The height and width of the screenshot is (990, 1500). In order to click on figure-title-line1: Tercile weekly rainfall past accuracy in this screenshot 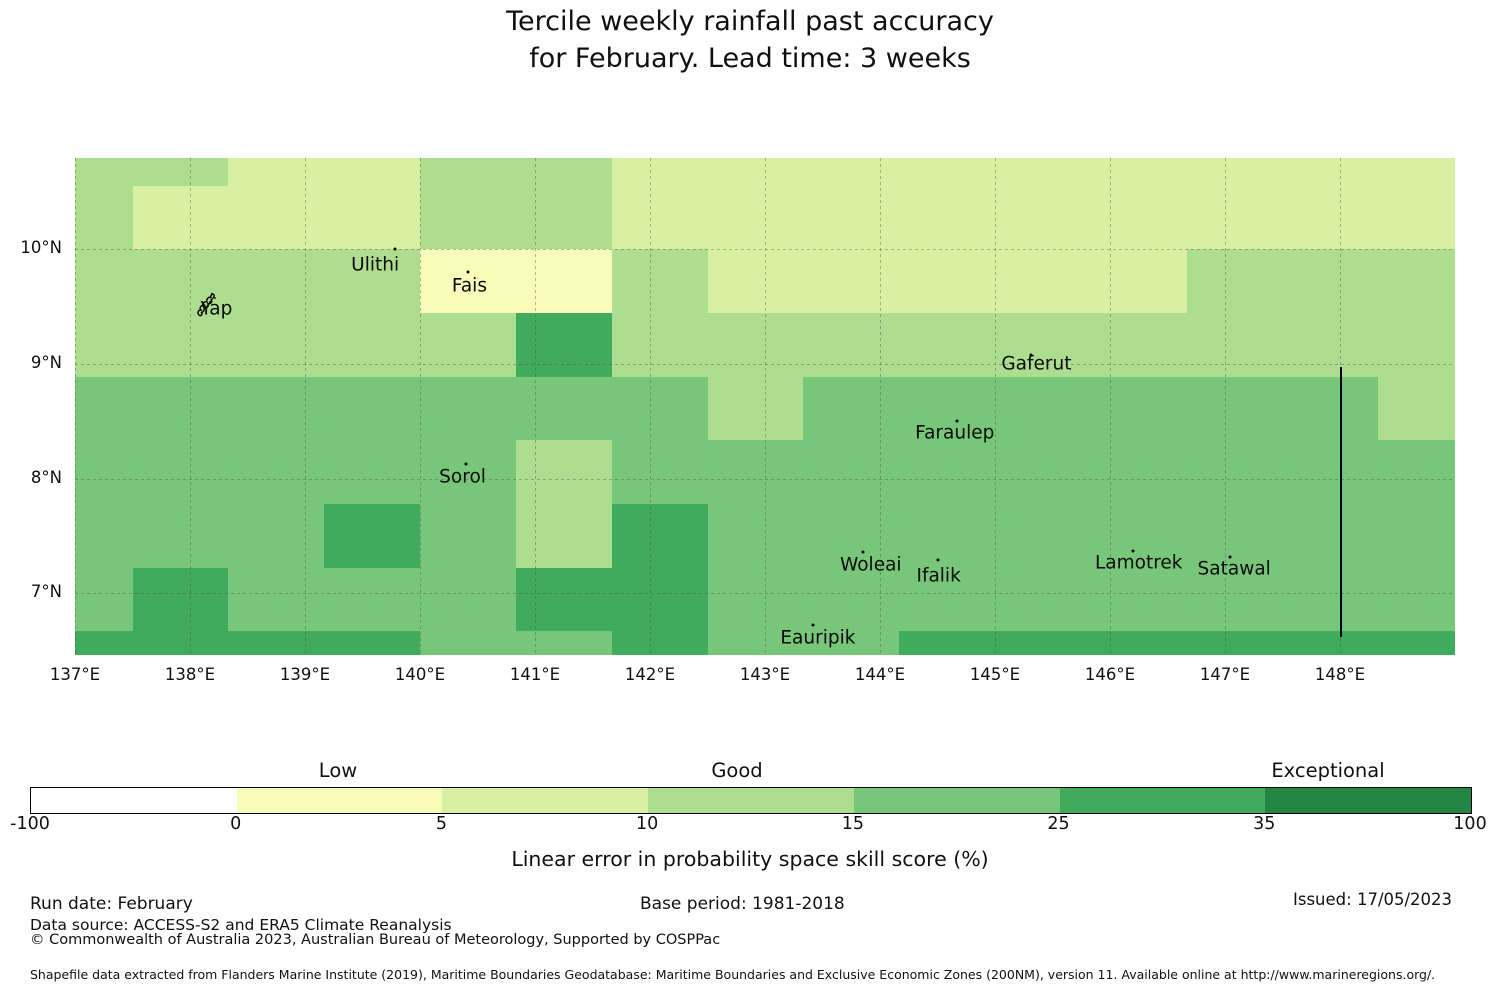, I will do `click(750, 21)`.